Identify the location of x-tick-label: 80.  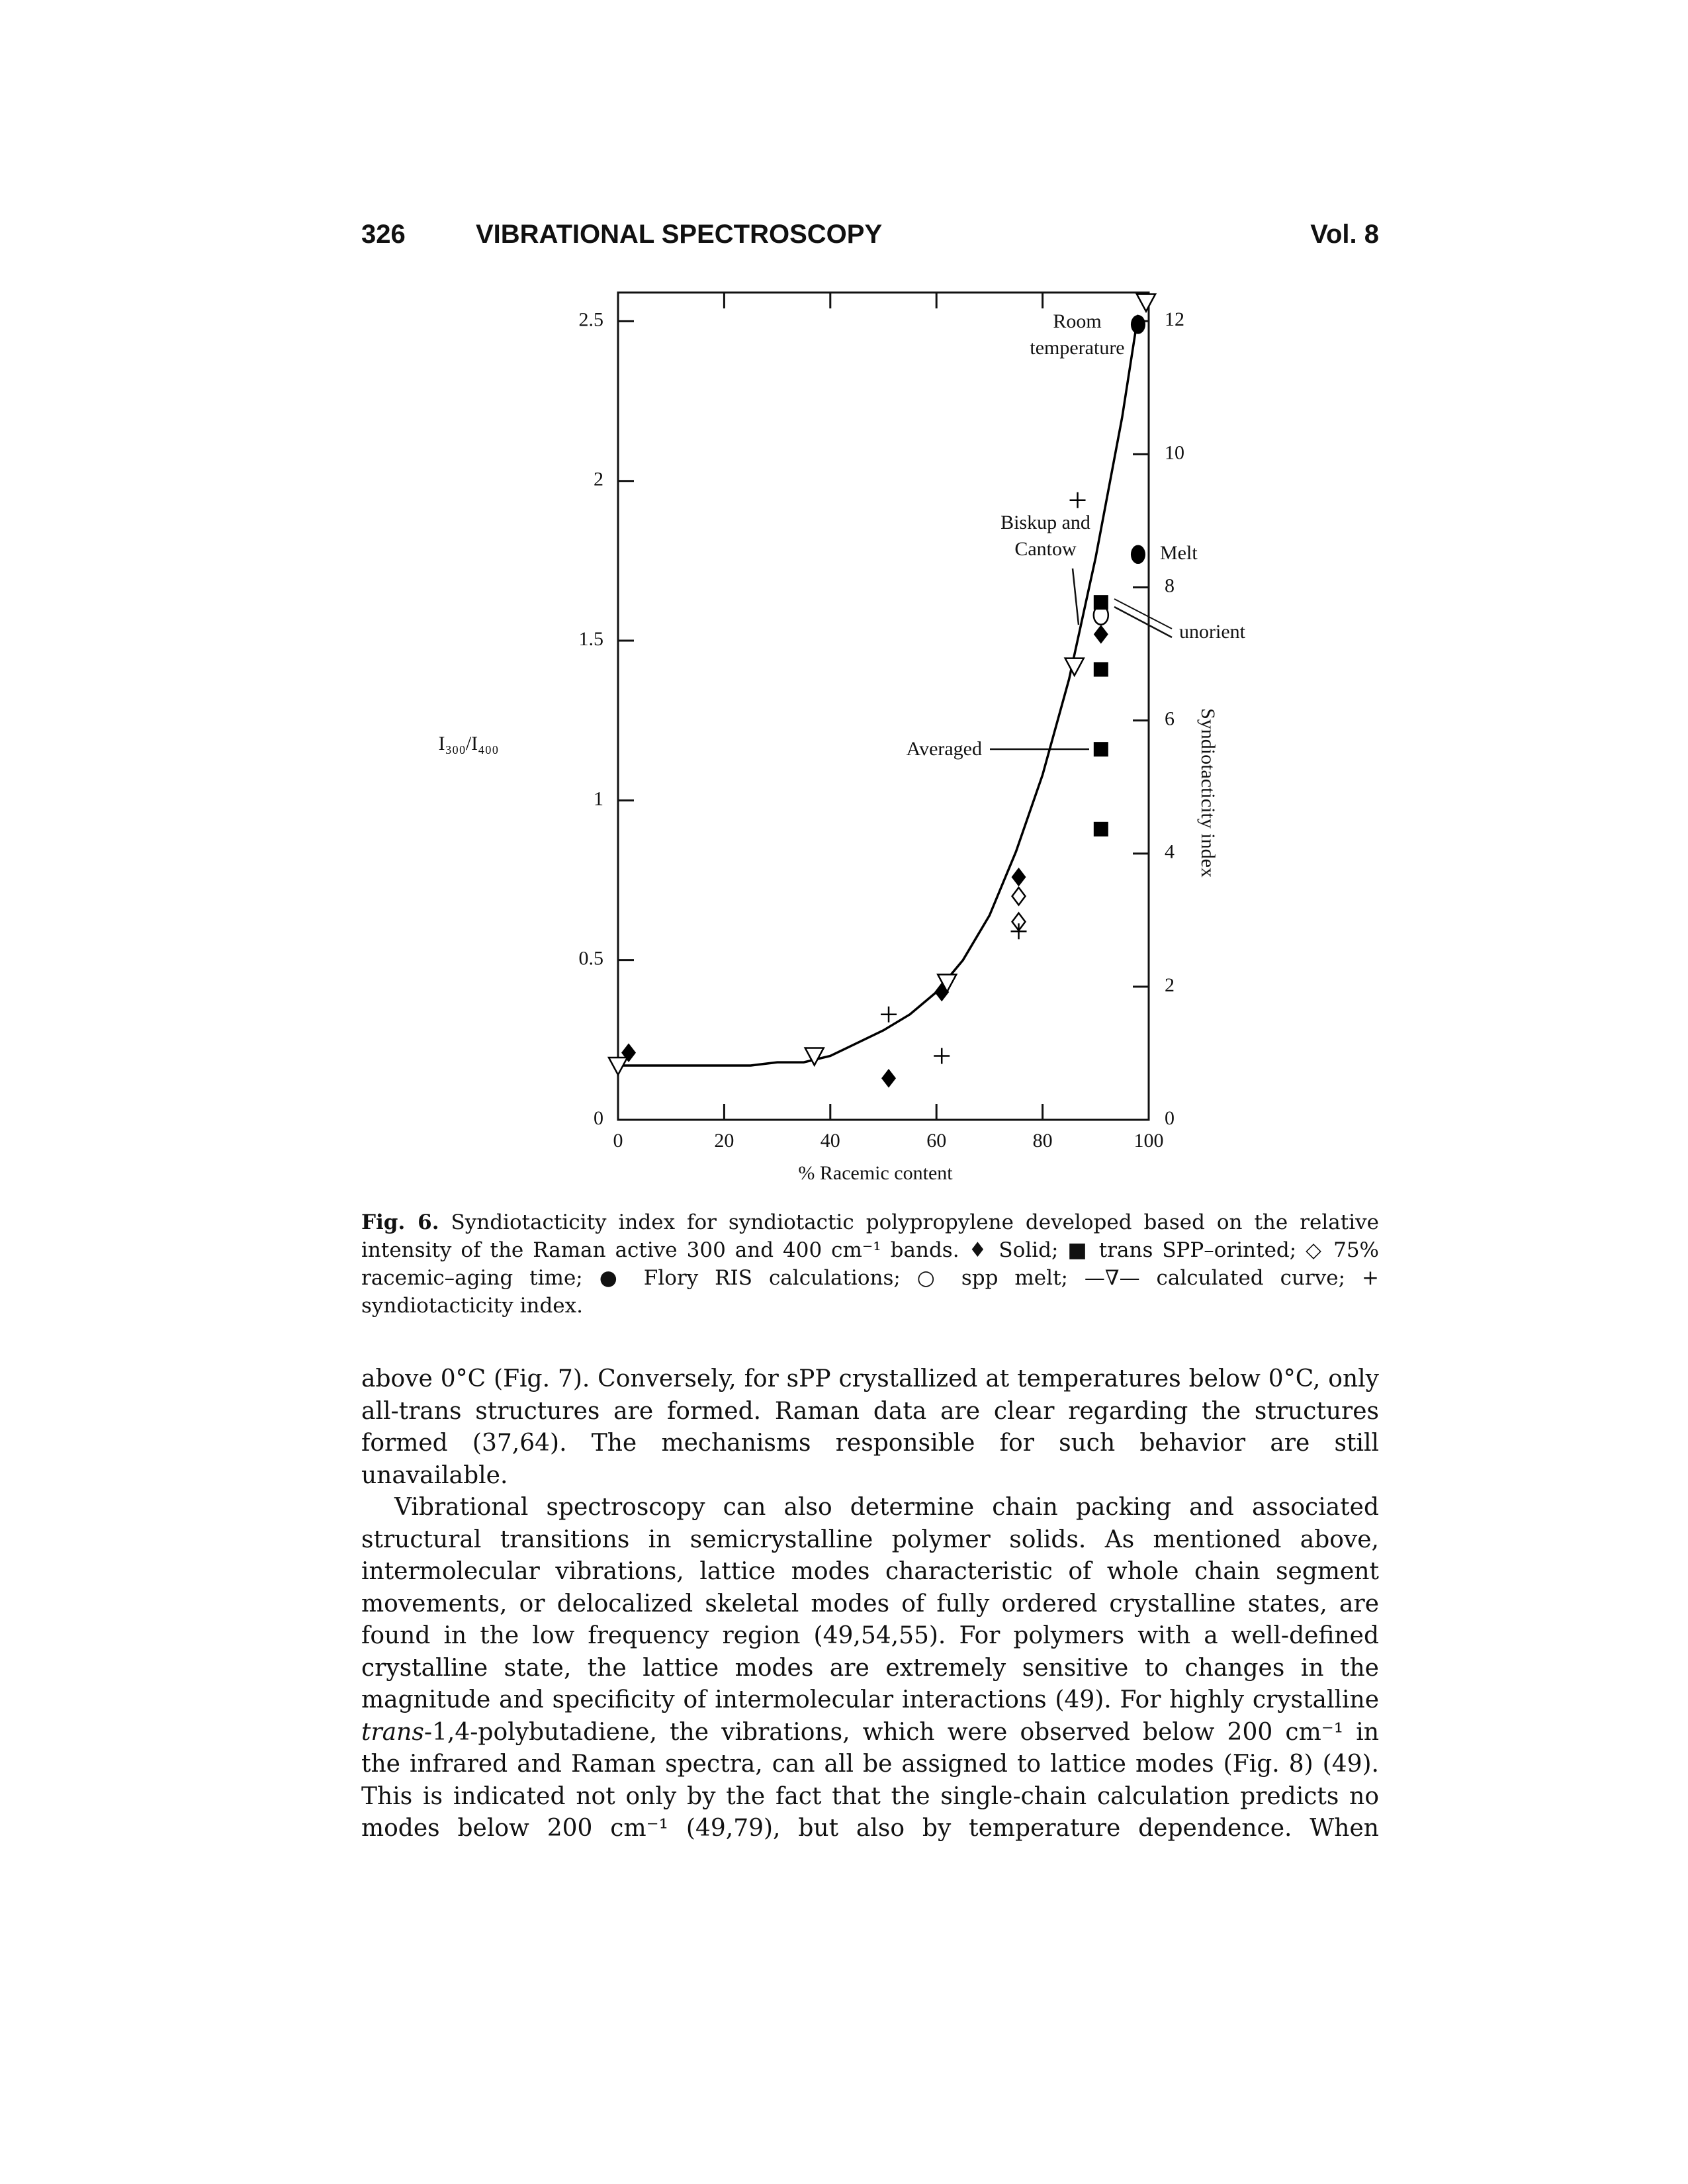
(1043, 1141).